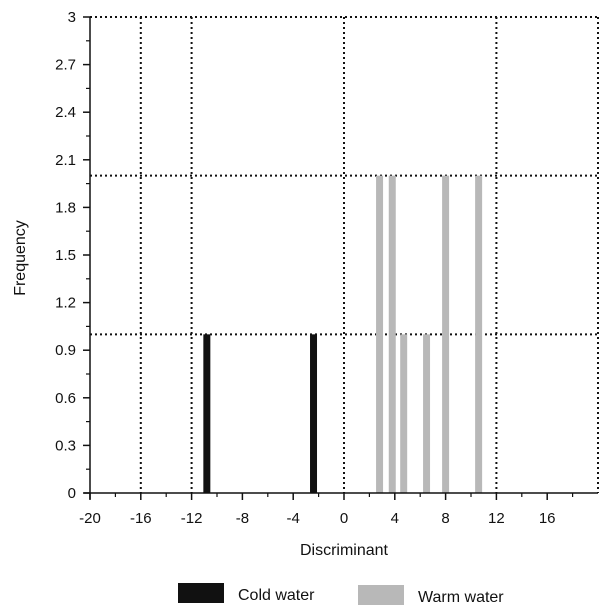  I want to click on legend-swatch-warm-water, so click(381, 595).